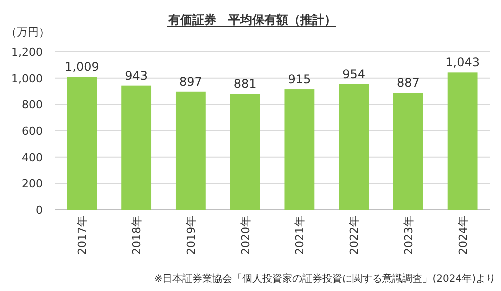 This screenshot has width=501, height=291. I want to click on data-label: 1,009, so click(82, 67).